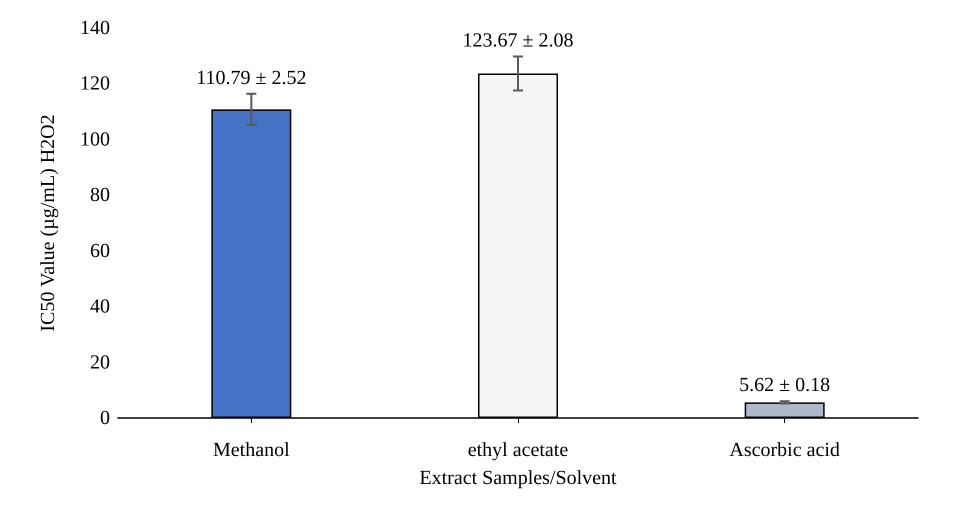 The width and height of the screenshot is (956, 508). I want to click on y-tick-label: 40, so click(100, 307).